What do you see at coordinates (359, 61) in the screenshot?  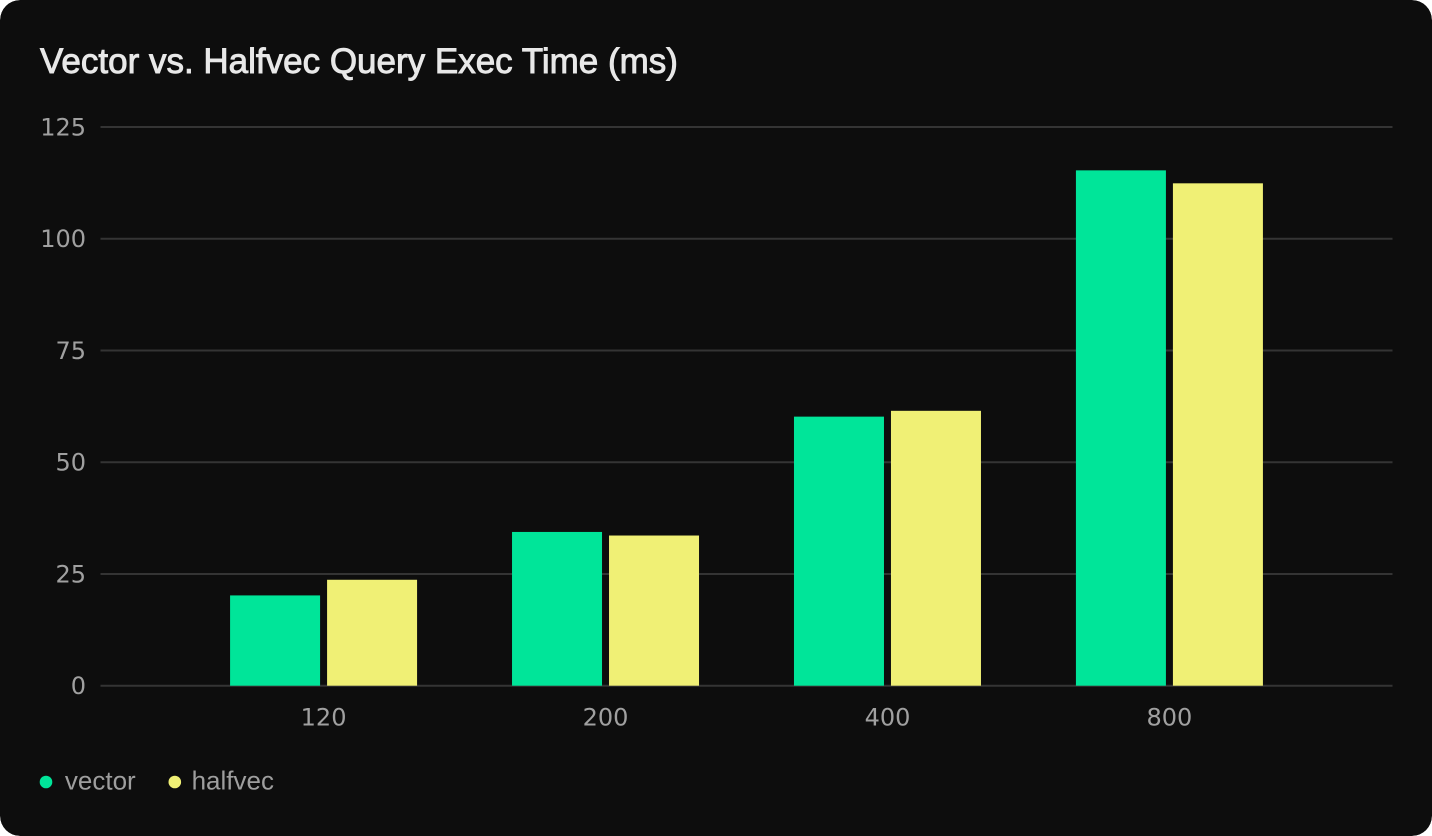 I see `chart-title: Vector vs. Halfvec Query Exec Time (ms)` at bounding box center [359, 61].